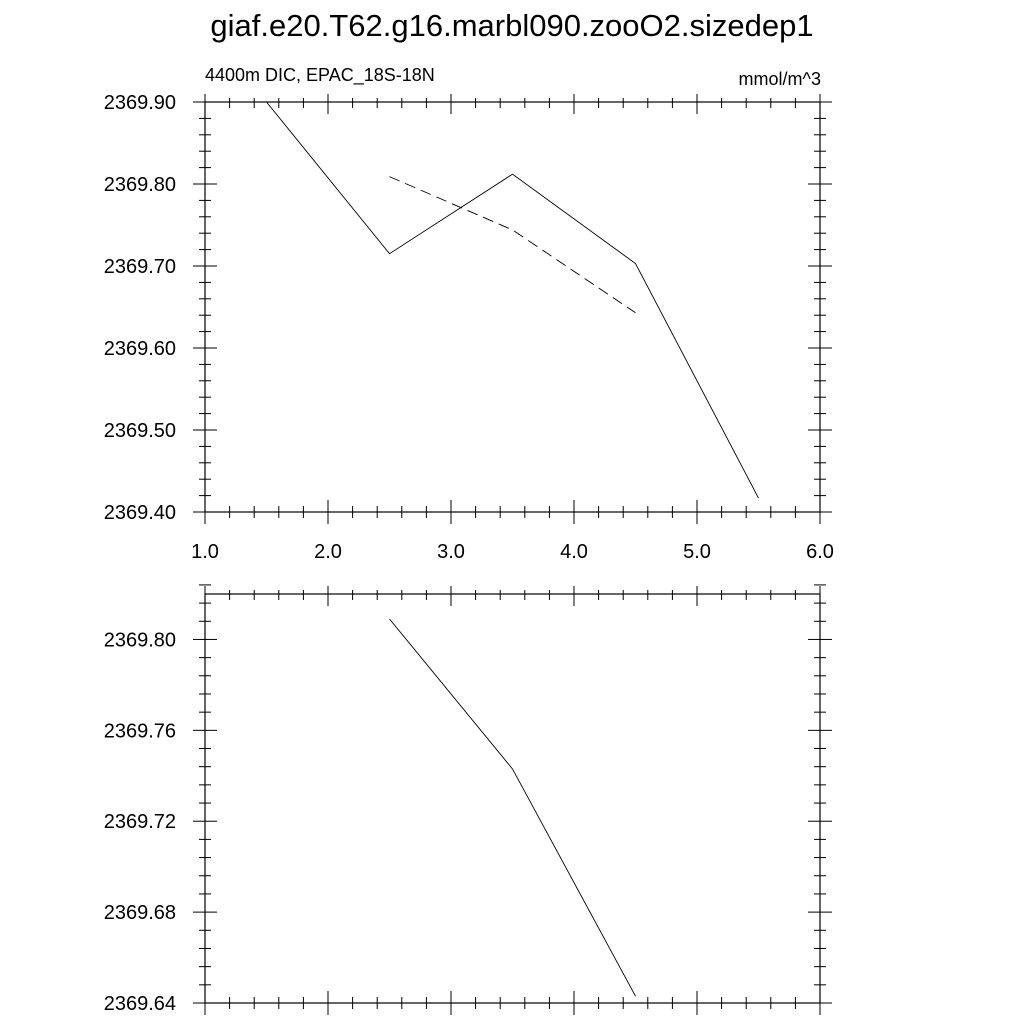  I want to click on panel-1-units: mmol/m^3, so click(779, 79).